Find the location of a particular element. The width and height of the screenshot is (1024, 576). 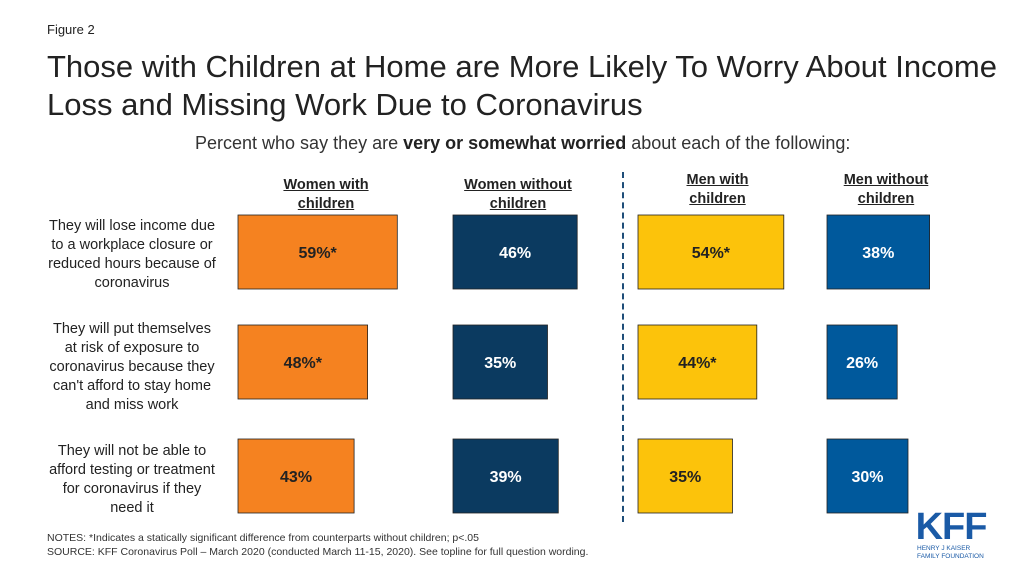

subtitle-prefix: Percent who say they are is located at coordinates (299, 143).